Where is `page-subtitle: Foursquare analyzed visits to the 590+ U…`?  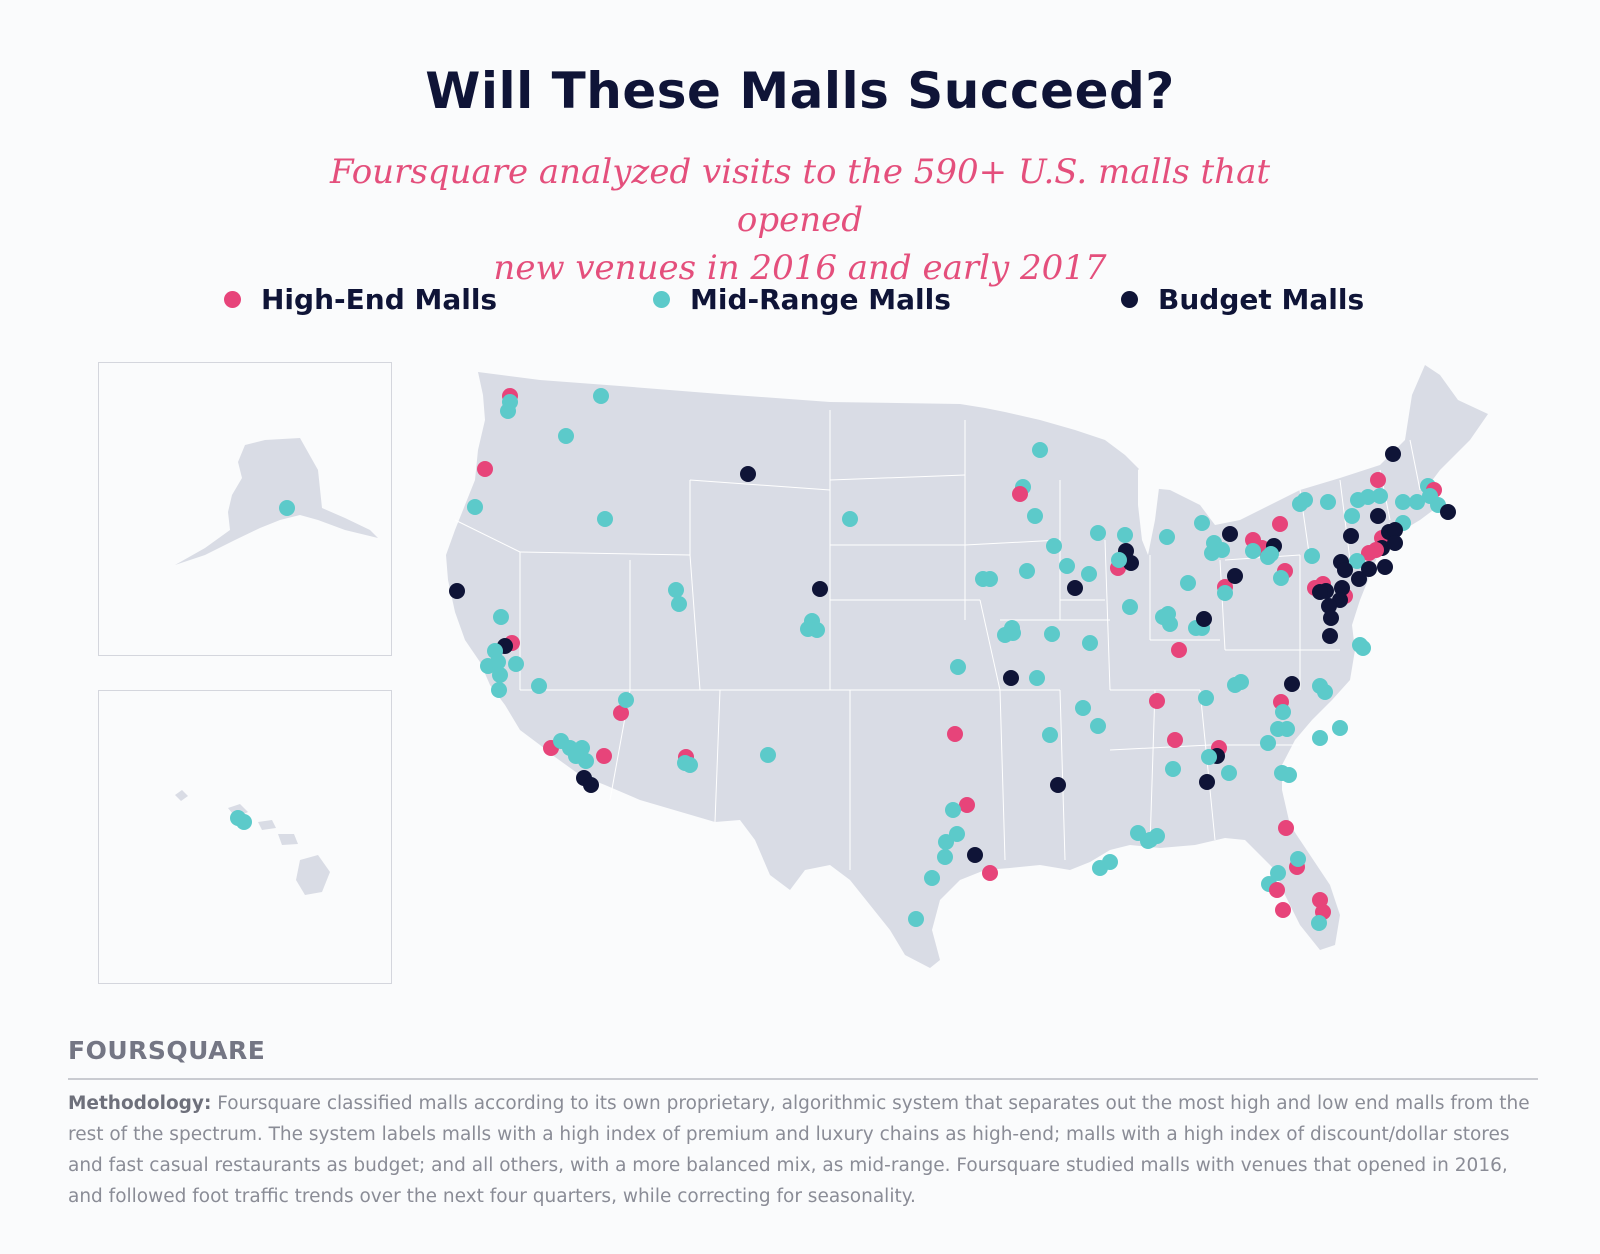
page-subtitle: Foursquare analyzed visits to the 590+ U… is located at coordinates (800, 220).